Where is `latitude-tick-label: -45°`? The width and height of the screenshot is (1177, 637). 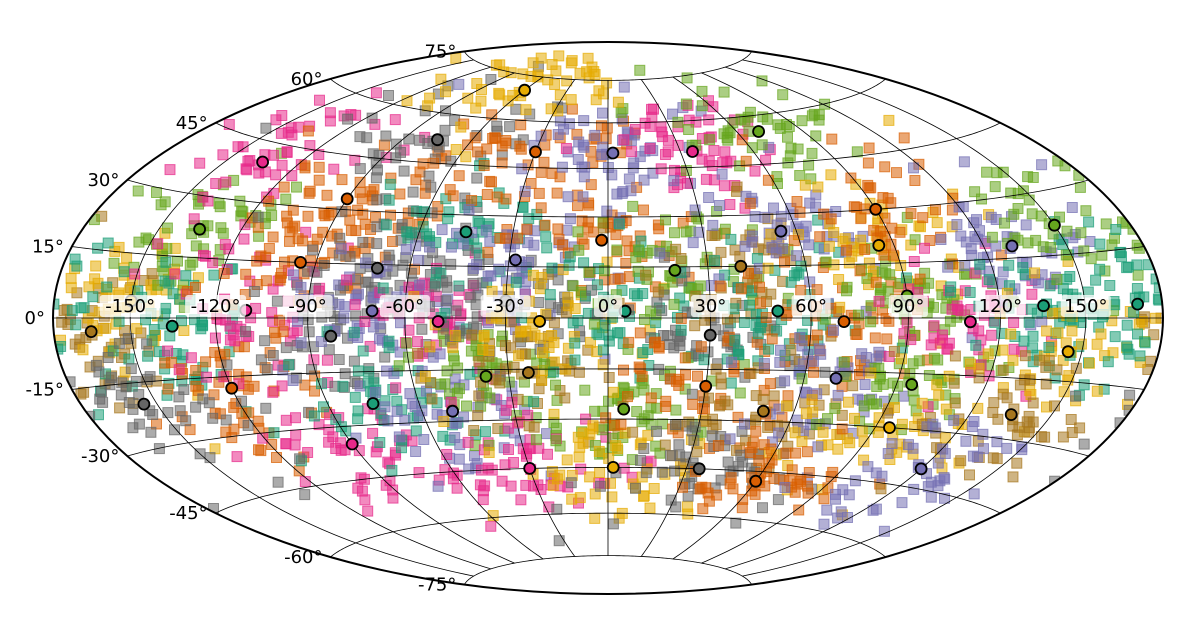
latitude-tick-label: -45° is located at coordinates (188, 513).